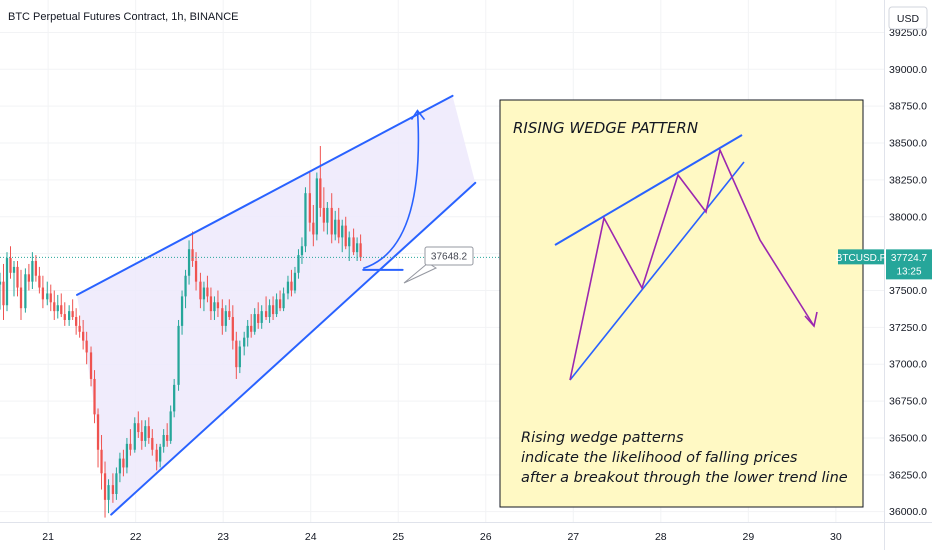 The width and height of the screenshot is (932, 555). Describe the element at coordinates (908, 271) in the screenshot. I see `bar-countdown: 13:25` at that location.